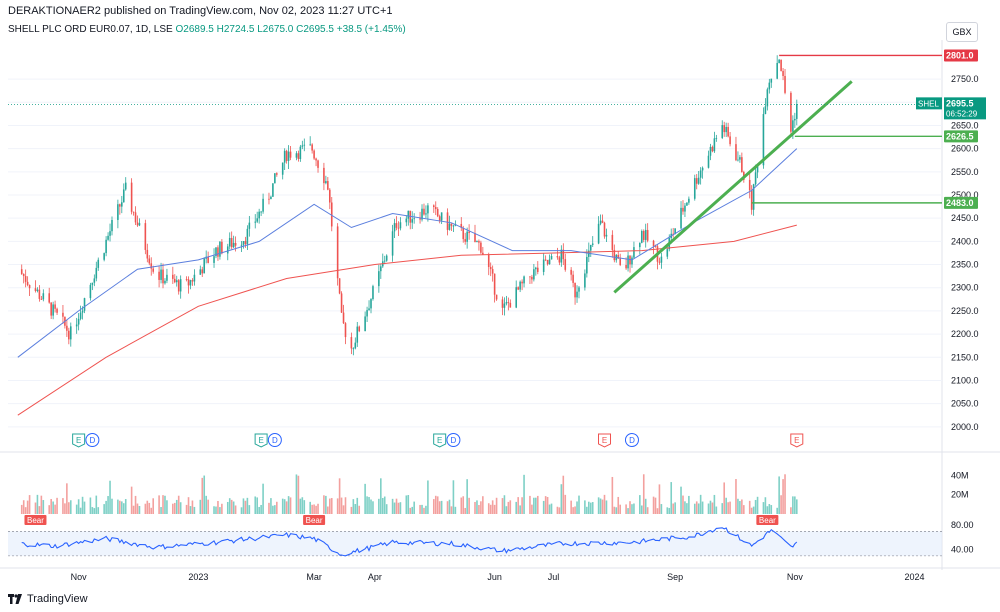 This screenshot has width=1000, height=612. What do you see at coordinates (274, 440) in the screenshot?
I see `dividend-marker` at bounding box center [274, 440].